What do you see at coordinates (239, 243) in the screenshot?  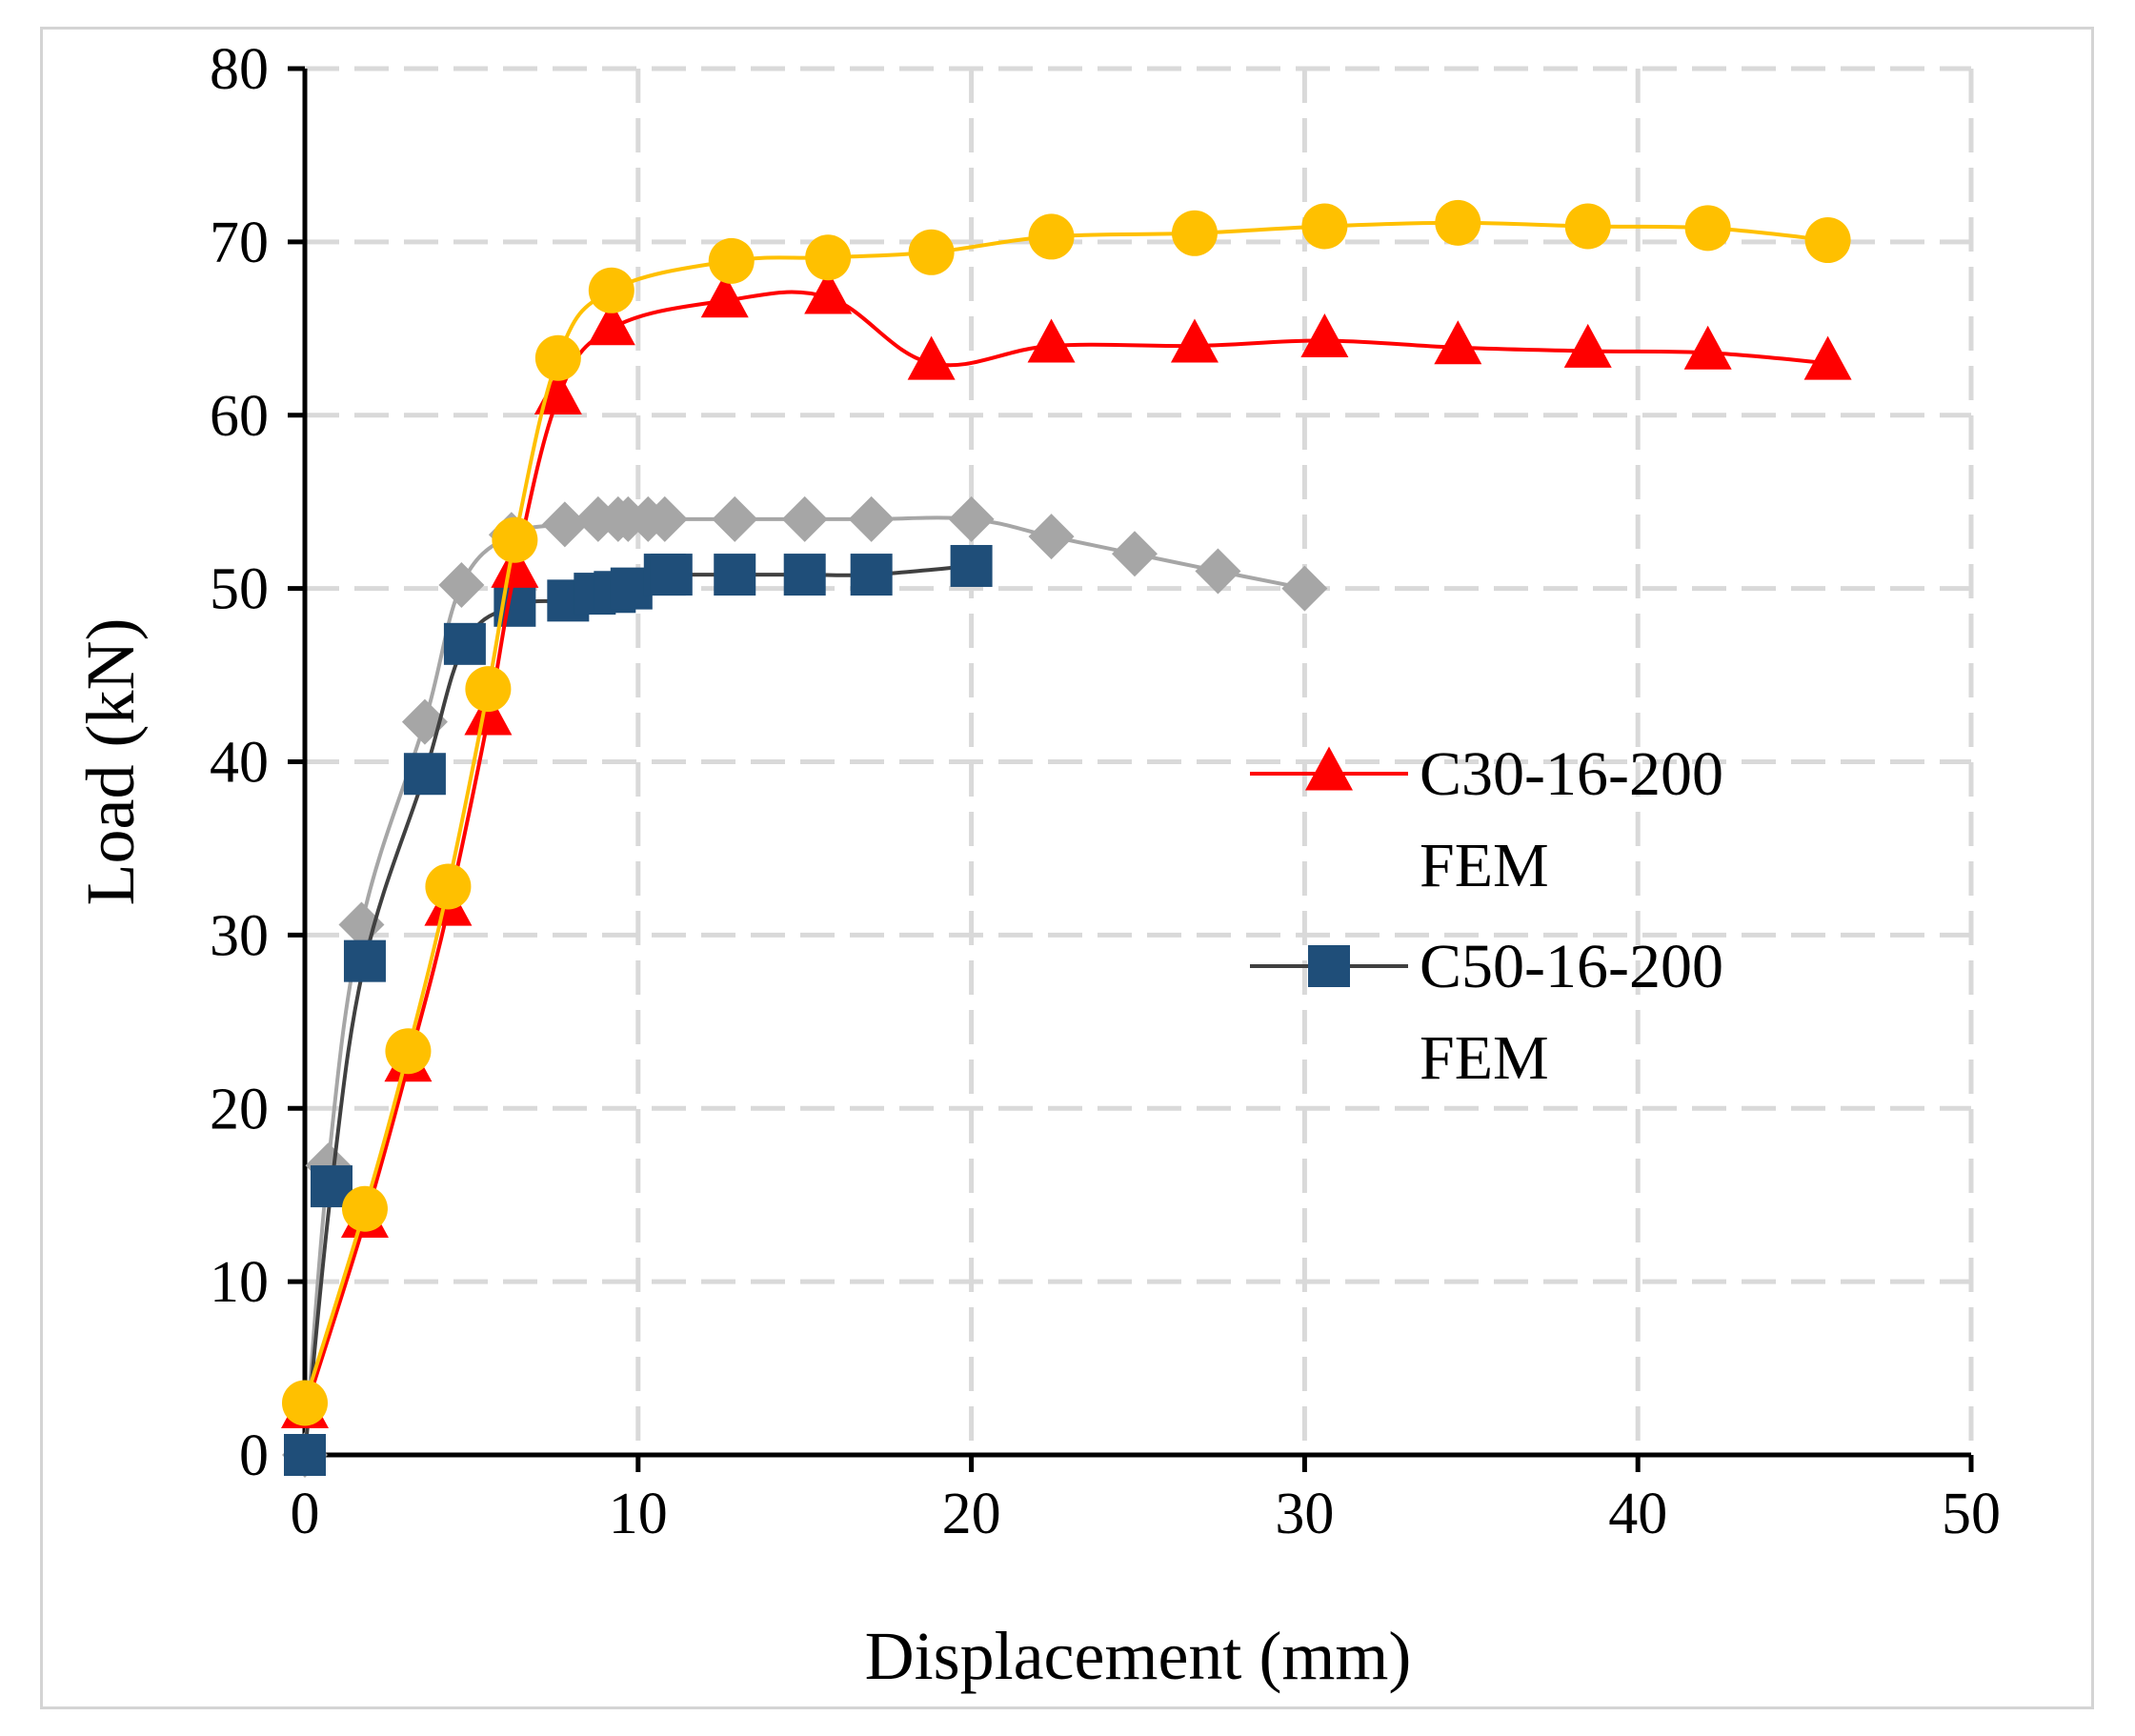 I see `y-tick-label: 70` at bounding box center [239, 243].